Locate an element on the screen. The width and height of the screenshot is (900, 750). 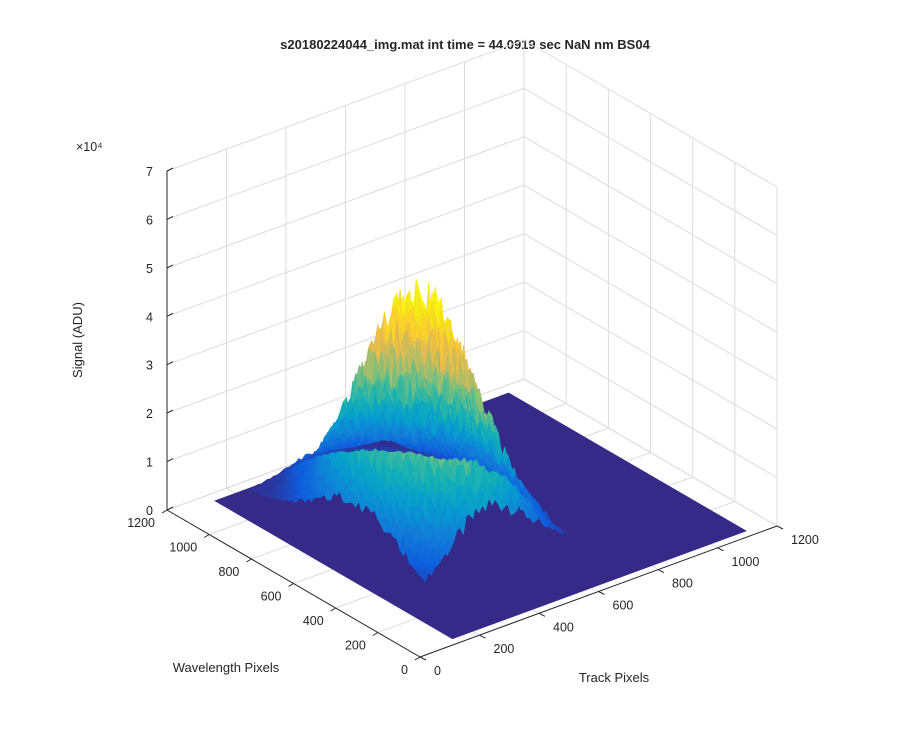
y-tick-label: 600 is located at coordinates (271, 597).